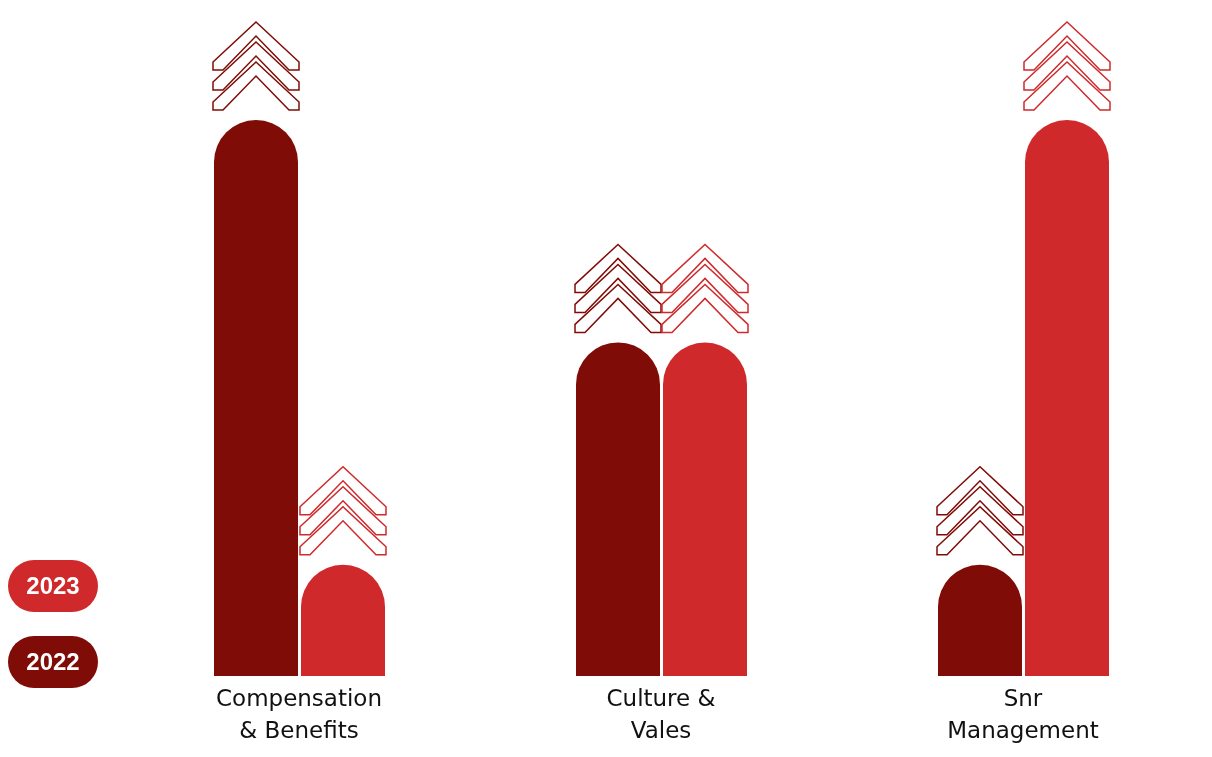 This screenshot has height=757, width=1212. Describe the element at coordinates (53, 586) in the screenshot. I see `text: 2023` at that location.